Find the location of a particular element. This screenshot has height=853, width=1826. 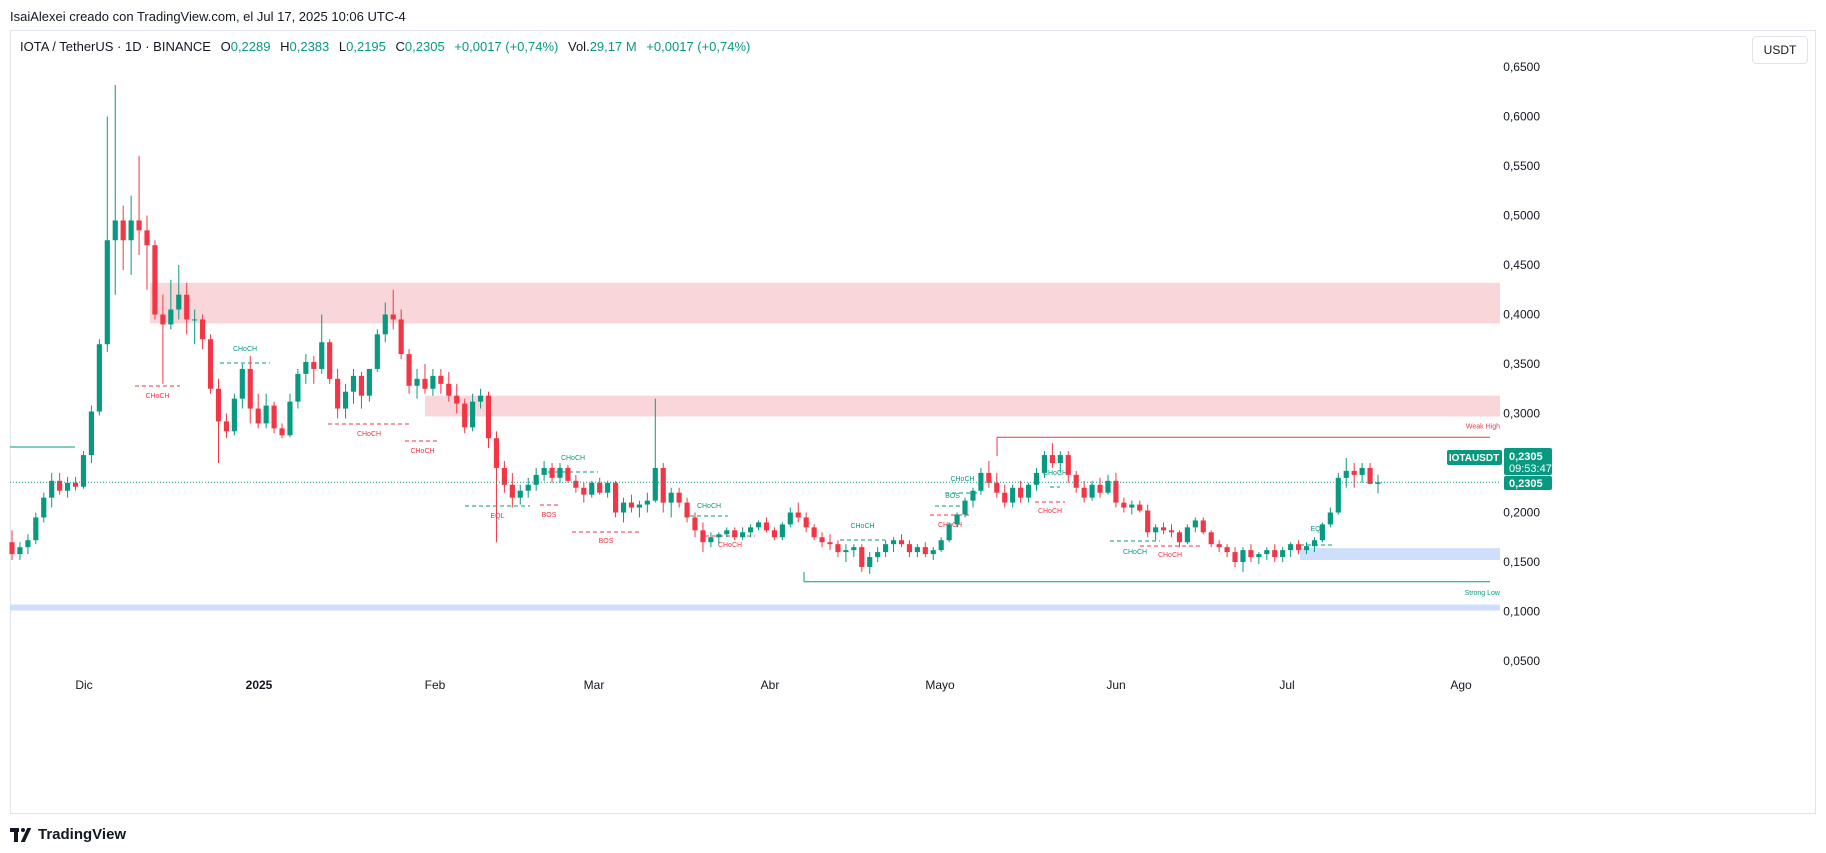

tradingview-brand: TradingView is located at coordinates (68, 834).